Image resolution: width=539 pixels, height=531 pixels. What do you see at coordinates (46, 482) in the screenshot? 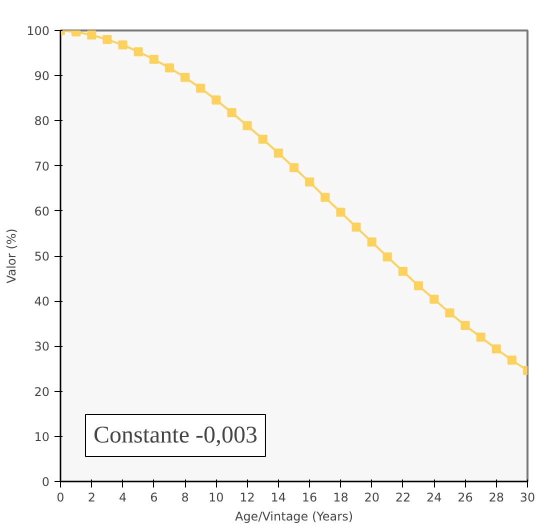
I see `y-tick-label: 0` at bounding box center [46, 482].